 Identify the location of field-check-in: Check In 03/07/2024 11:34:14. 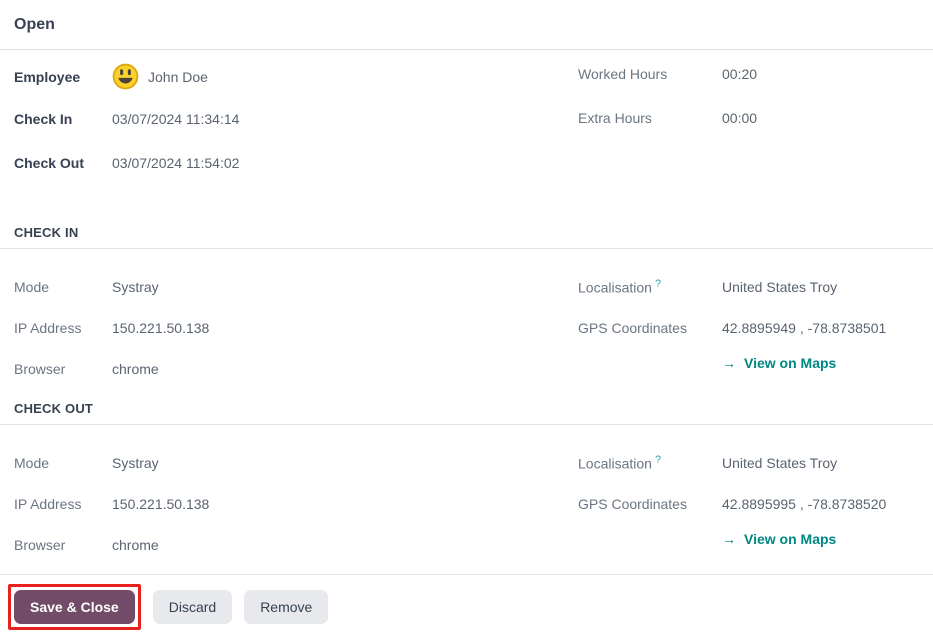
(296, 119).